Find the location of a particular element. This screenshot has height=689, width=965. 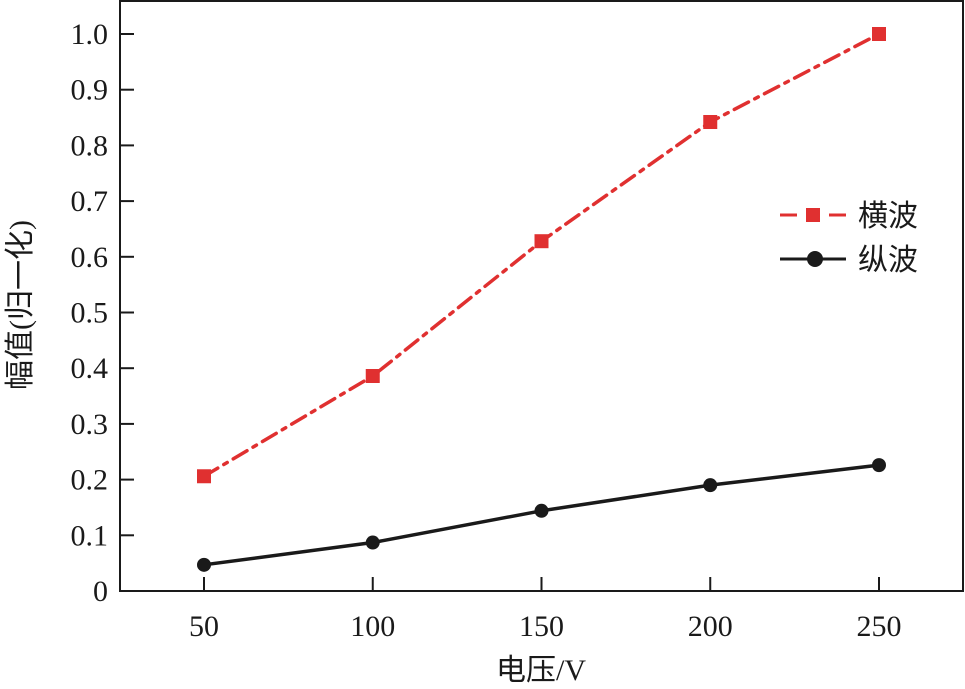

x-tick-label: 150 is located at coordinates (541, 626).